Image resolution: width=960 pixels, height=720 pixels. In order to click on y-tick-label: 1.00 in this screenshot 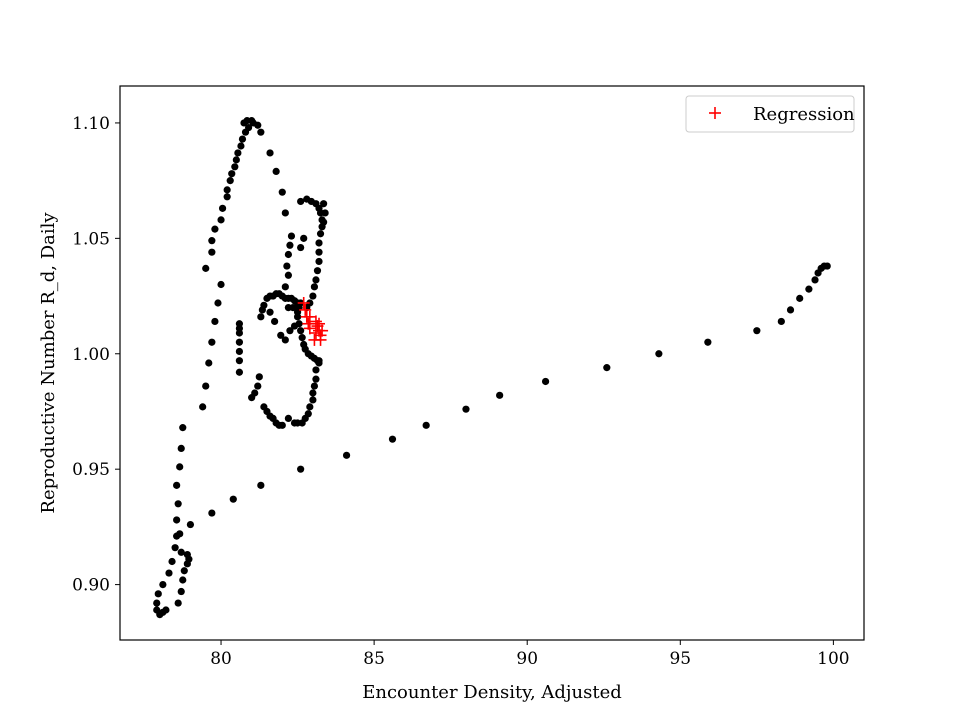, I will do `click(91, 355)`.